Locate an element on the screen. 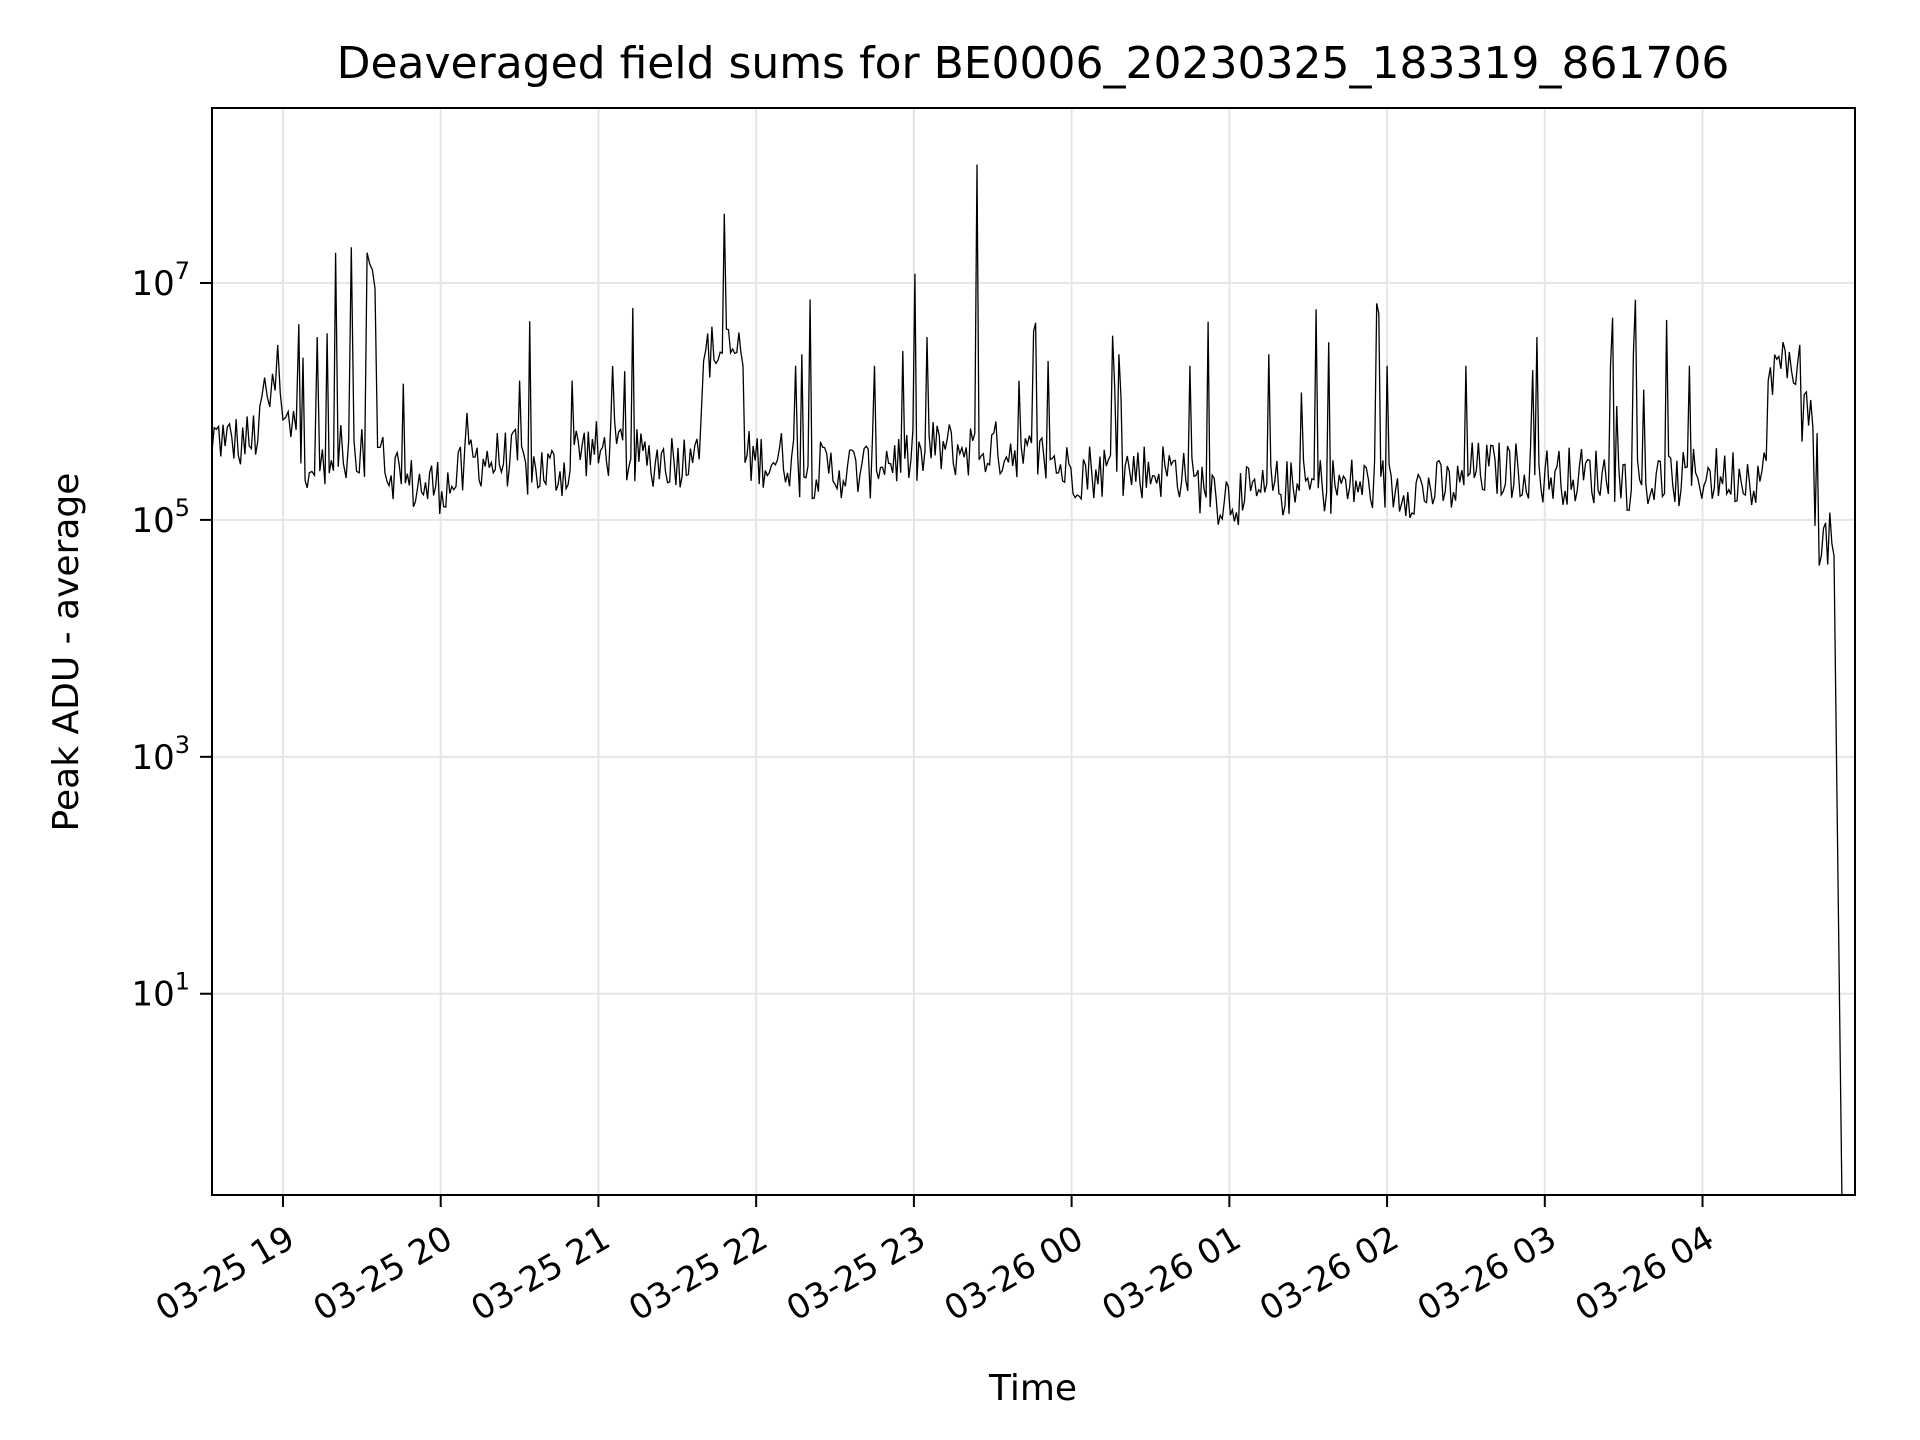 The width and height of the screenshot is (1920, 1440). x-axis-label: Time is located at coordinates (1032, 1388).